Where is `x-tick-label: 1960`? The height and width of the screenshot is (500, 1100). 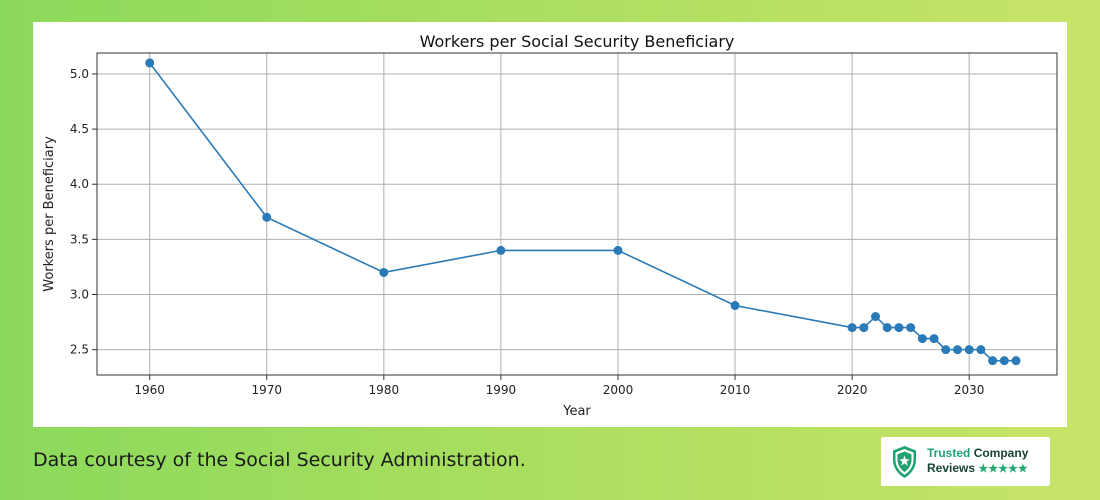
x-tick-label: 1960 is located at coordinates (149, 390).